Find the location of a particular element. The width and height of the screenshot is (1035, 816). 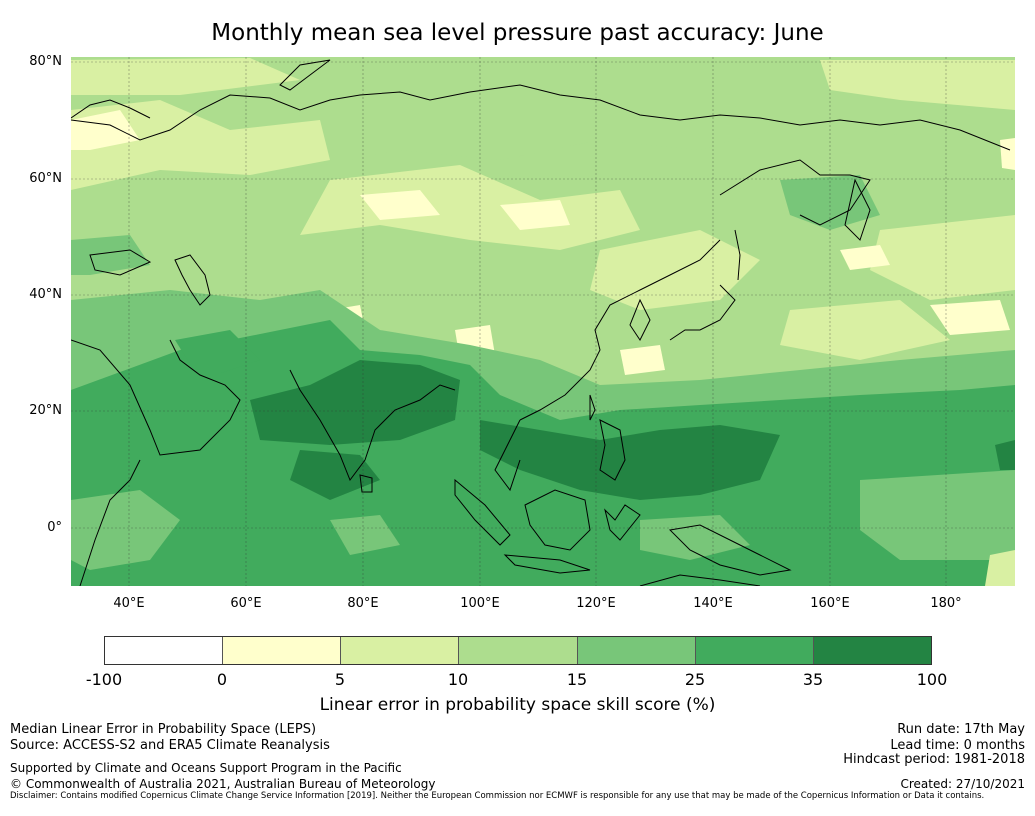

colorbar-tick: -100 is located at coordinates (104, 679).